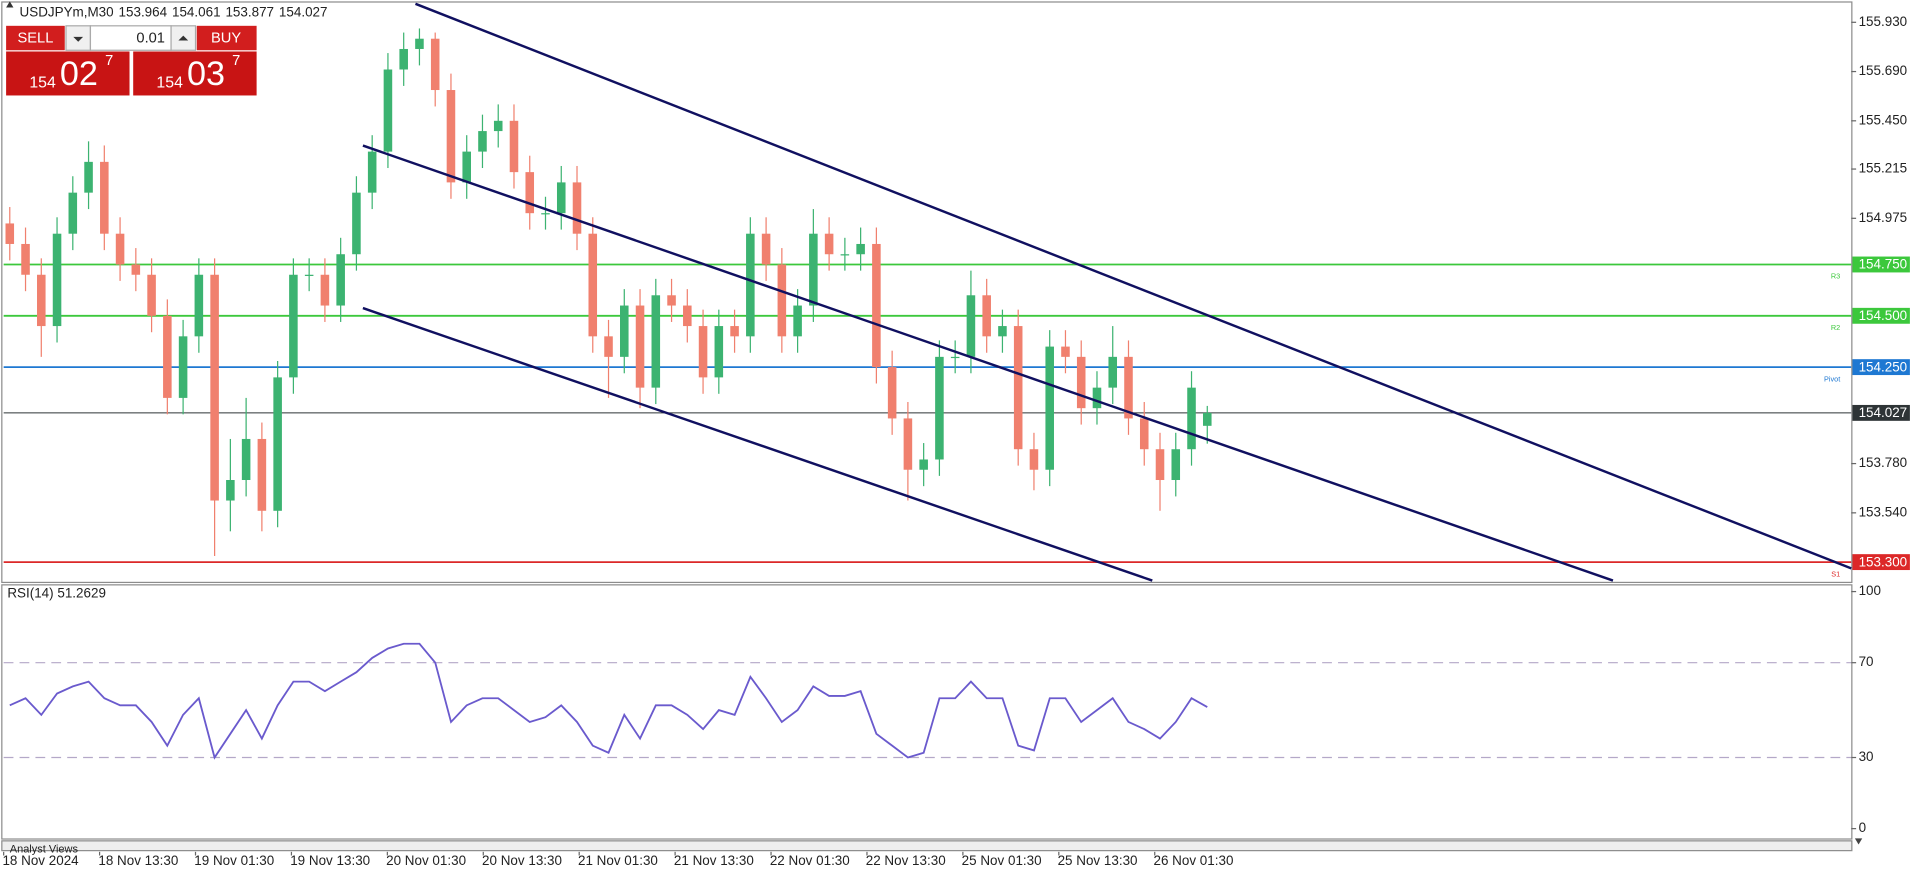 Image resolution: width=1916 pixels, height=874 pixels. Describe the element at coordinates (169, 82) in the screenshot. I see `ask-big: 154` at that location.